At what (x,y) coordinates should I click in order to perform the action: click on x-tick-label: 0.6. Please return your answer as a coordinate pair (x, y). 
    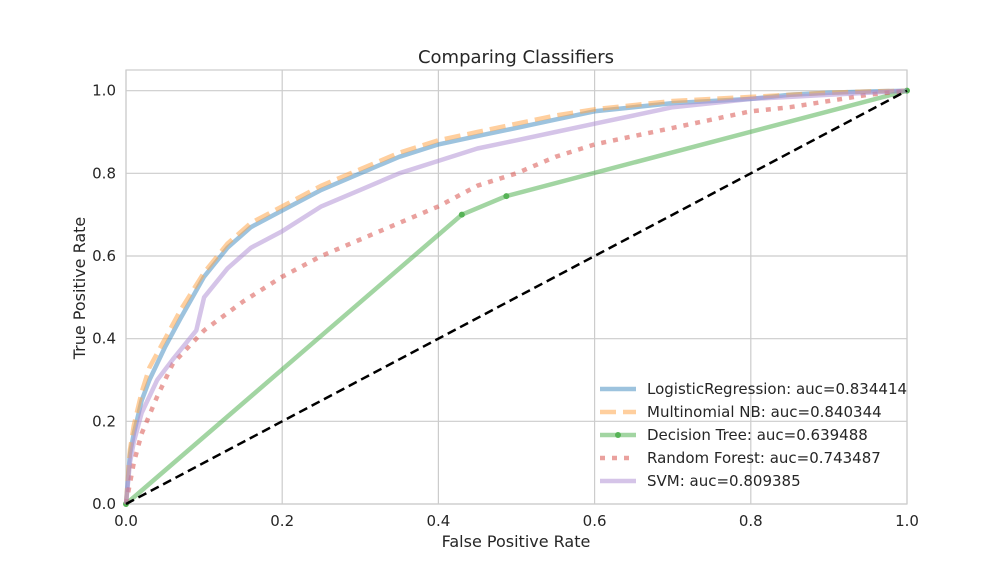
    Looking at the image, I should click on (595, 521).